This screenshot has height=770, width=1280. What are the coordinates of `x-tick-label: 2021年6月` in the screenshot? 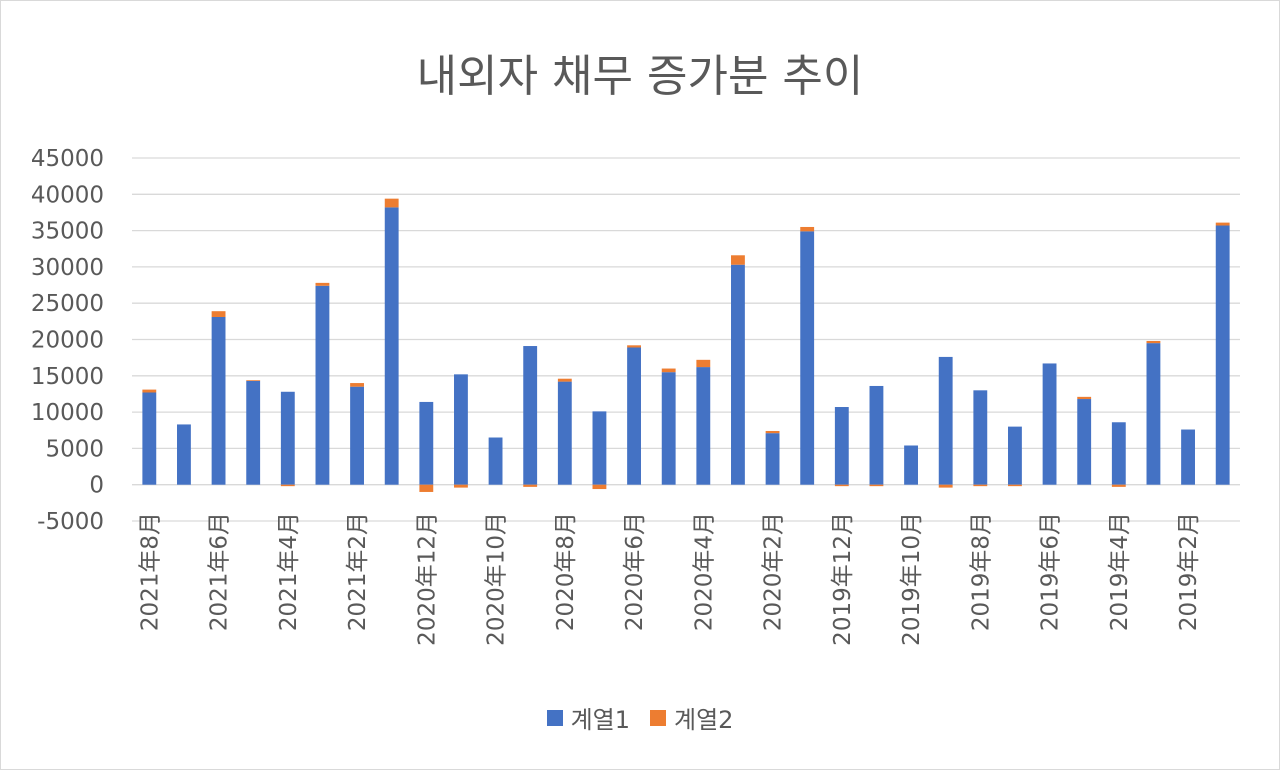 It's located at (220, 571).